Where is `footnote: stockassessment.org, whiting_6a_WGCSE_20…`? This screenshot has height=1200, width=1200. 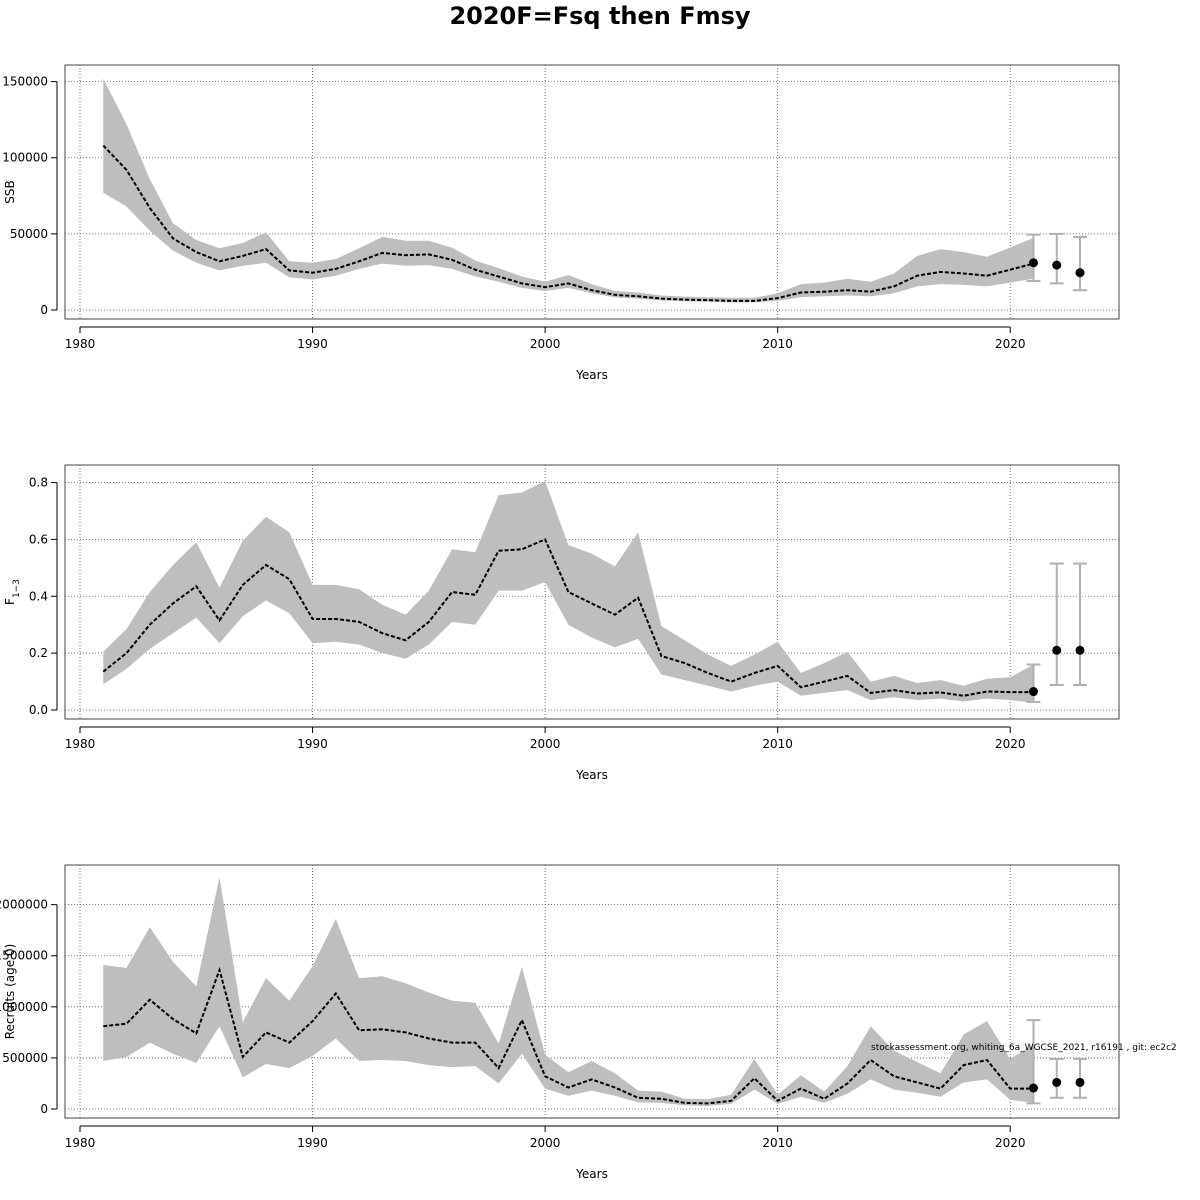 footnote: stockassessment.org, whiting_6a_WGCSE_20… is located at coordinates (1024, 1048).